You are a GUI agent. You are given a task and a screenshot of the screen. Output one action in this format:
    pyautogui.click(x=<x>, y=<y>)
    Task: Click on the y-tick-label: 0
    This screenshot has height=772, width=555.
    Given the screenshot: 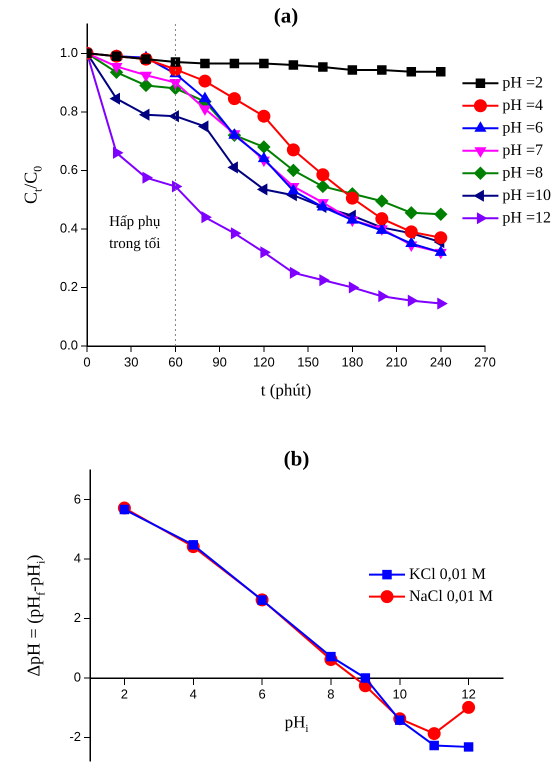 What is the action you would take?
    pyautogui.click(x=77, y=677)
    